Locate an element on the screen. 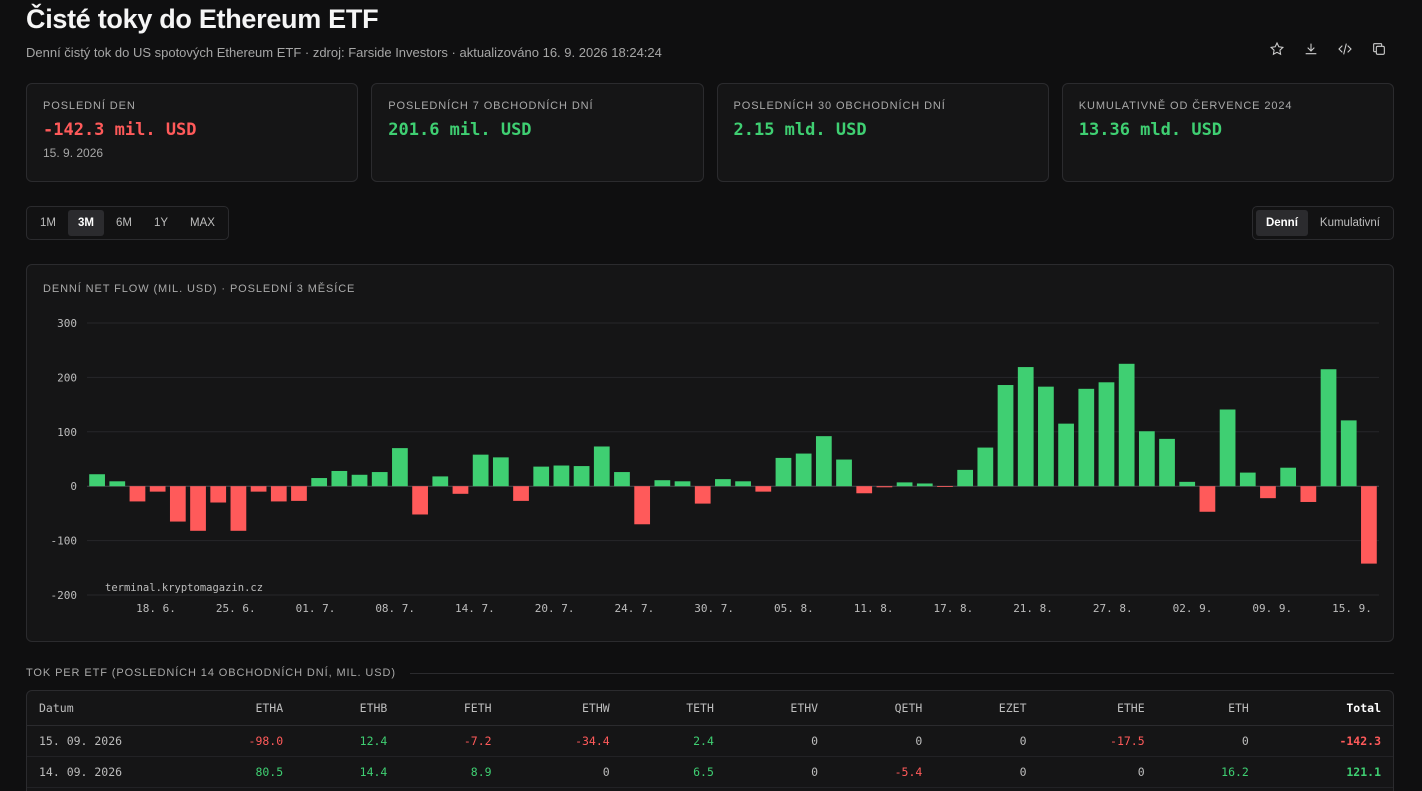  cell-value: -7.2 is located at coordinates (451, 741).